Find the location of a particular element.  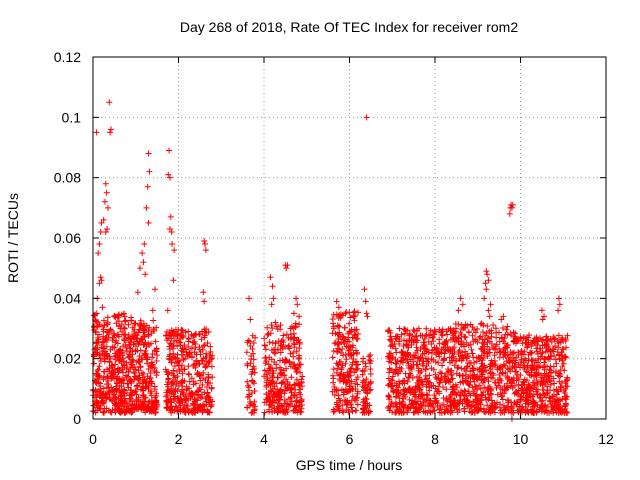

y-tick-label: 0.06 is located at coordinates (67, 238).